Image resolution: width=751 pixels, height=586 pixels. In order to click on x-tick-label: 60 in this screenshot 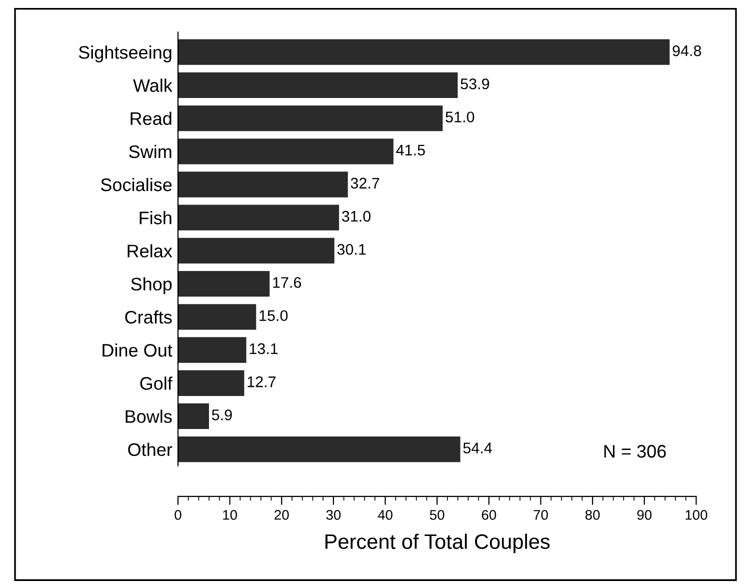, I will do `click(489, 515)`.